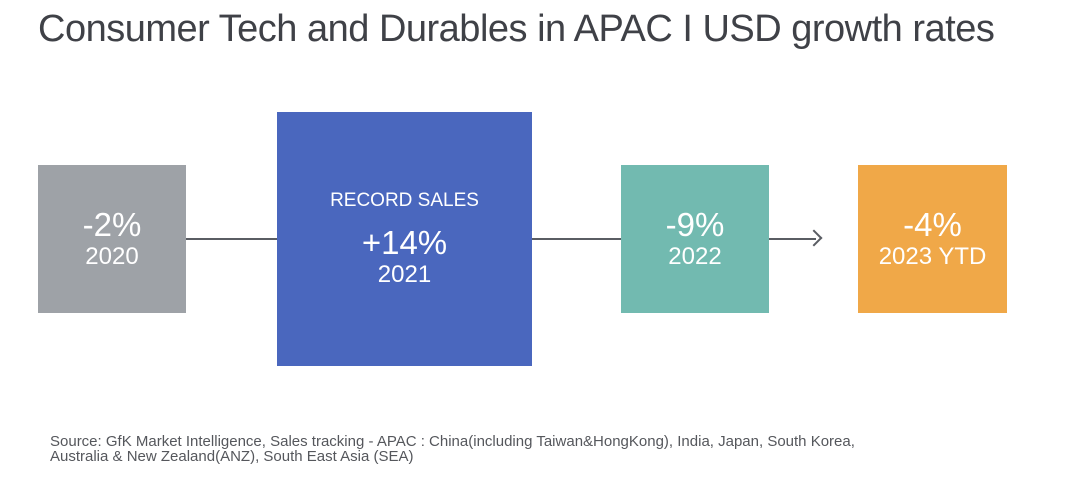  What do you see at coordinates (404, 242) in the screenshot?
I see `growth-2021: +14%` at bounding box center [404, 242].